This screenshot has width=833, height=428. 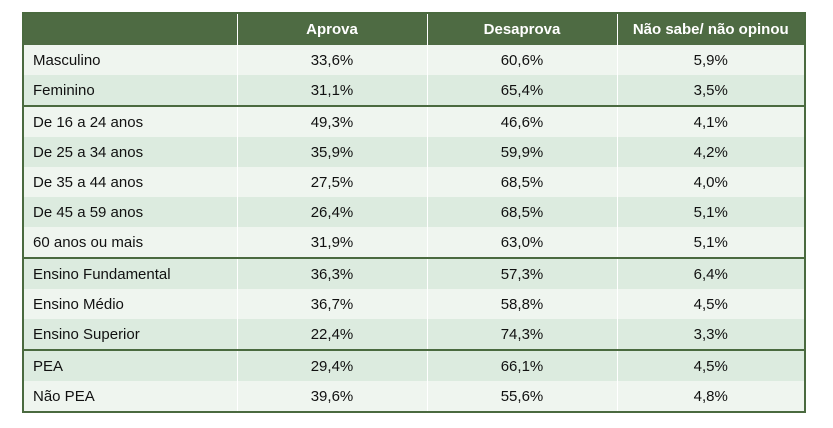 I want to click on cell-aprova: 22,4%, so click(x=332, y=334).